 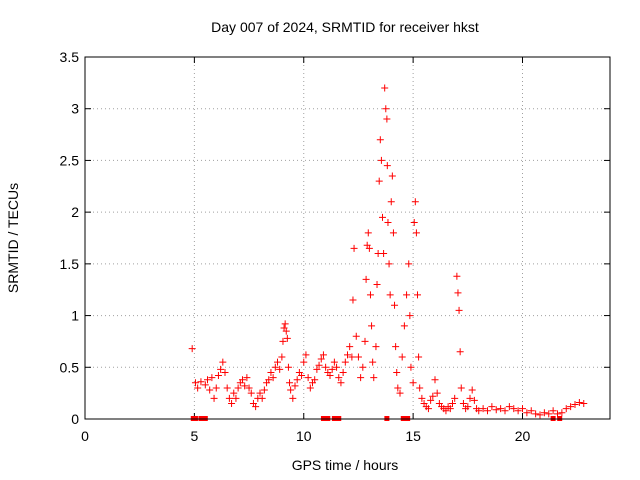 I want to click on x-tick-label: 15, so click(x=413, y=436).